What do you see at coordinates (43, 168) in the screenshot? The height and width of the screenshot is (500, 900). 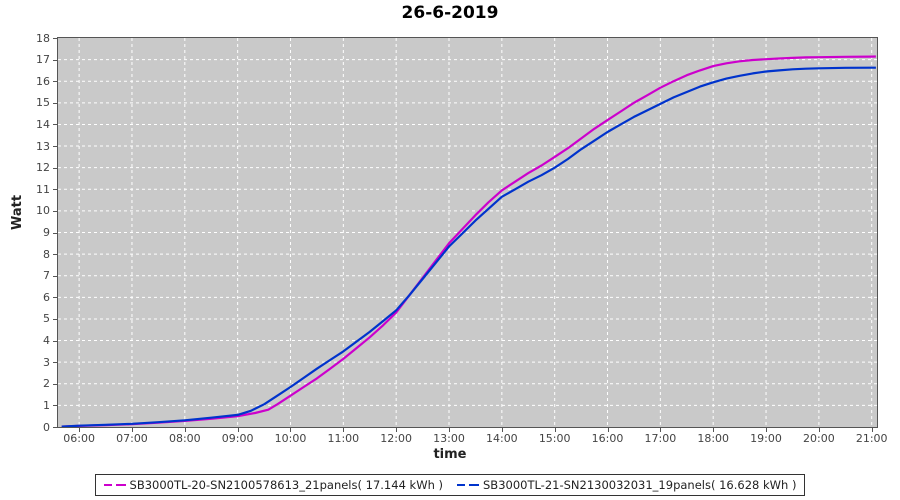 I see `y-tick-label: 12` at bounding box center [43, 168].